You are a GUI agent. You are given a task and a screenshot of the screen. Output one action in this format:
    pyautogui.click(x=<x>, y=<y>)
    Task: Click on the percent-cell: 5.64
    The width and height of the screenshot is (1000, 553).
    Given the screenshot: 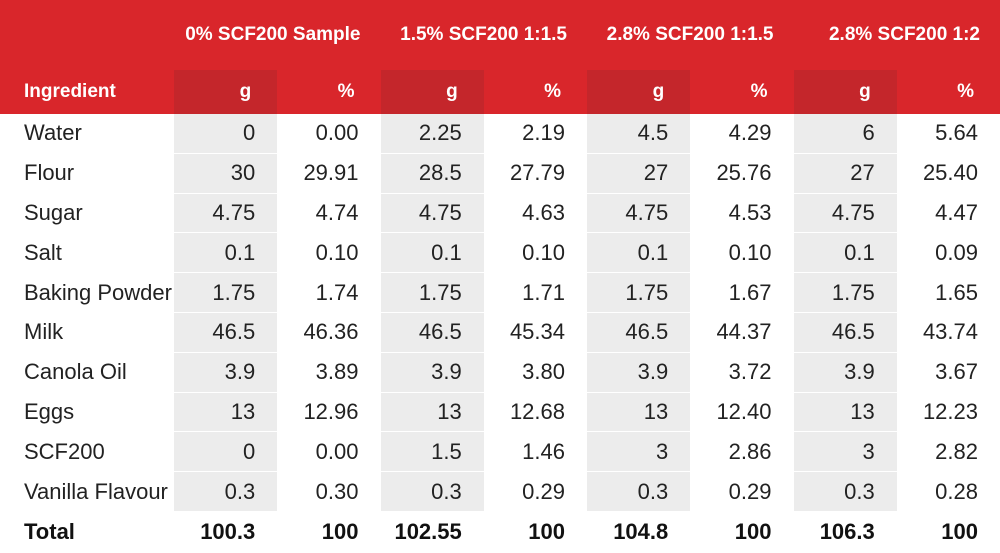 What is the action you would take?
    pyautogui.click(x=948, y=133)
    